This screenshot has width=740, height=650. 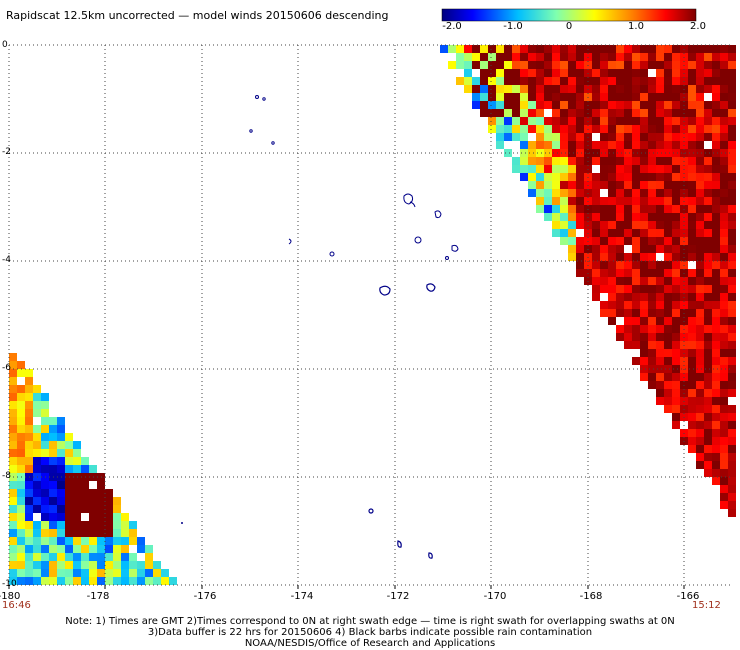 What do you see at coordinates (371, 511) in the screenshot?
I see `island-outline` at bounding box center [371, 511].